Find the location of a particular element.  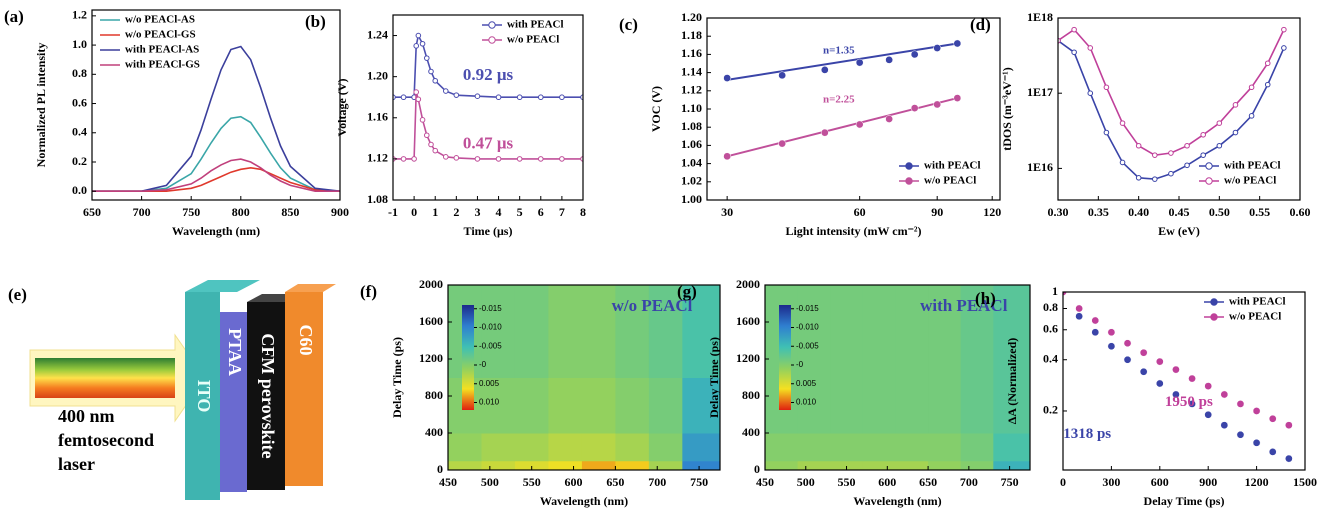

layer-label: C60 is located at coordinates (306, 340).